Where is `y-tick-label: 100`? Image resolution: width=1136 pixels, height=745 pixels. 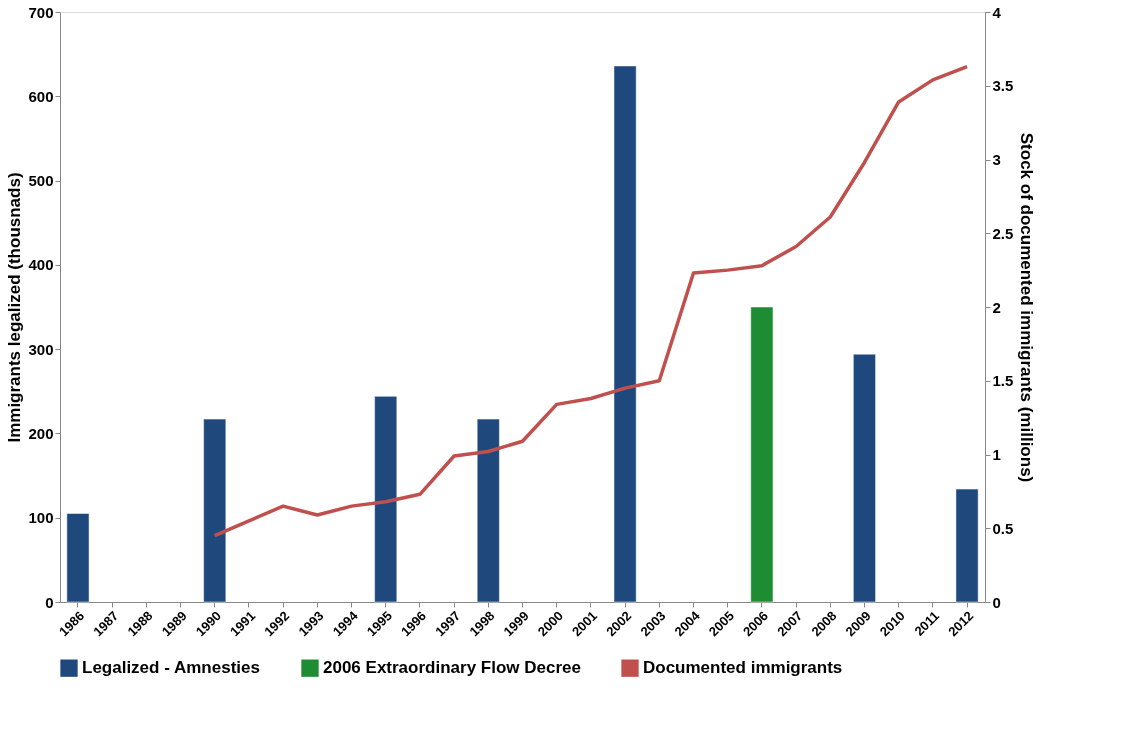
y-tick-label: 100 is located at coordinates (41, 518).